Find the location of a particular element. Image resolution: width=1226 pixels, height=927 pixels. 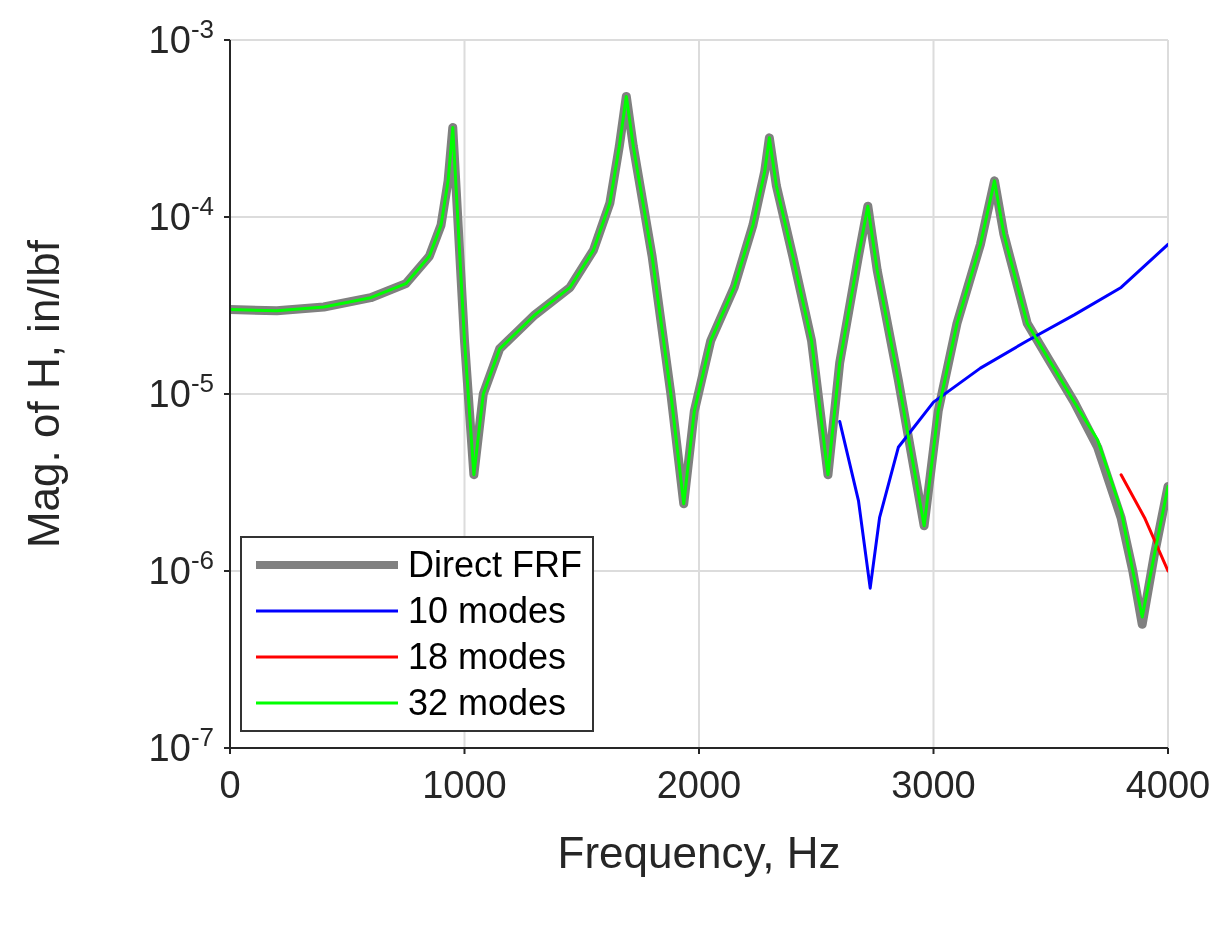

legend-label: 10 modes is located at coordinates (487, 611).